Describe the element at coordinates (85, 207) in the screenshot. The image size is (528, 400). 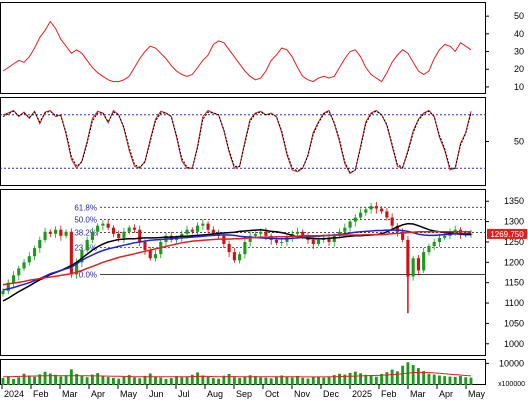
I see `fib-label-0: 61.8%` at that location.